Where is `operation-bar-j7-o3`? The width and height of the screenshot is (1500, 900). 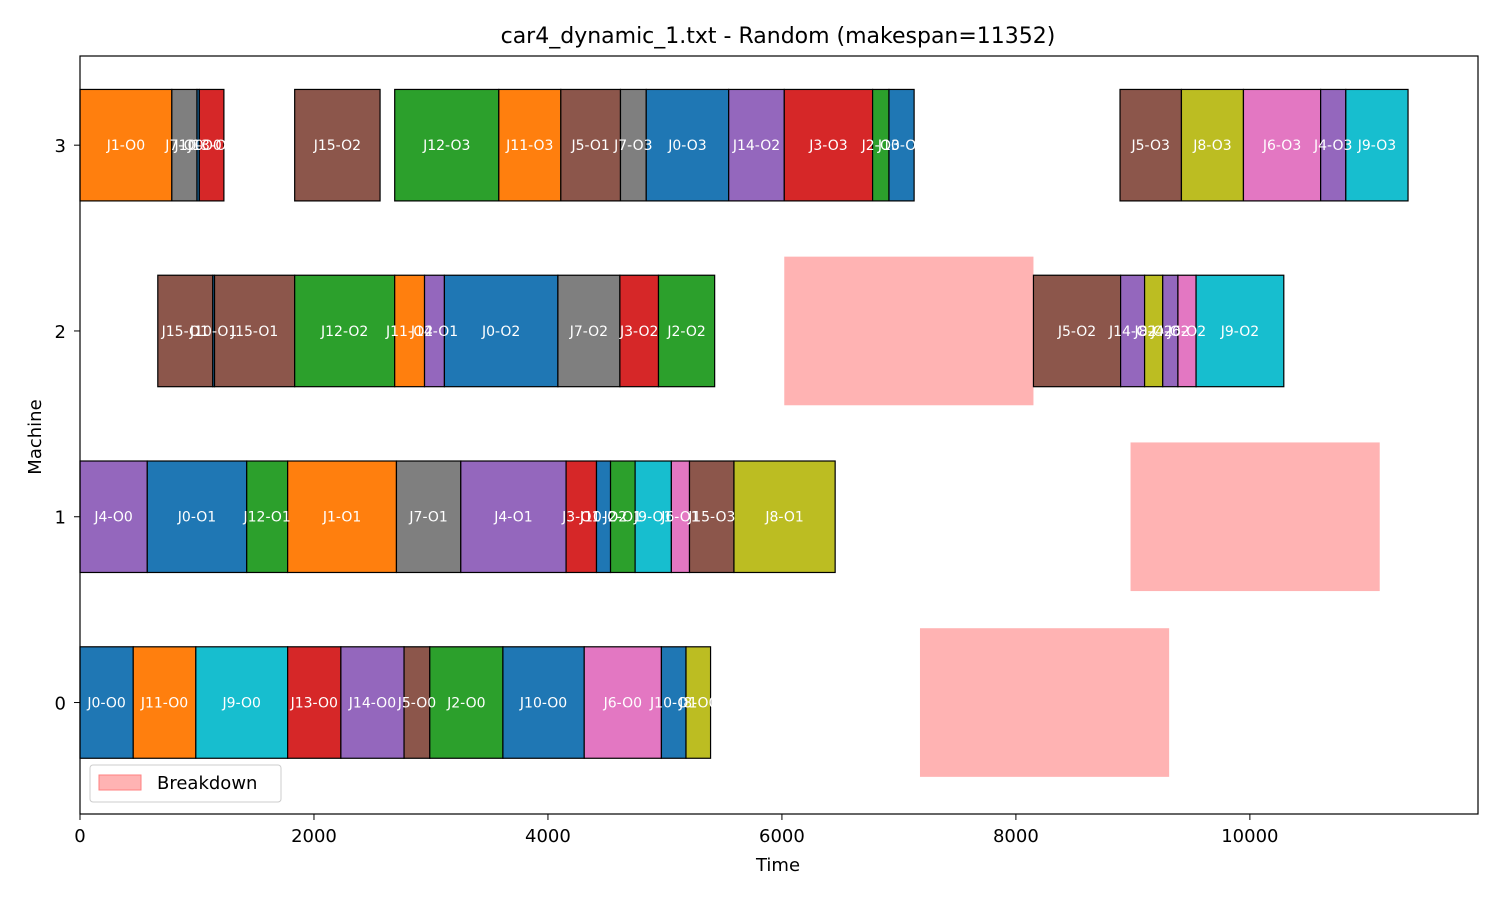 operation-bar-j7-o3 is located at coordinates (633, 145).